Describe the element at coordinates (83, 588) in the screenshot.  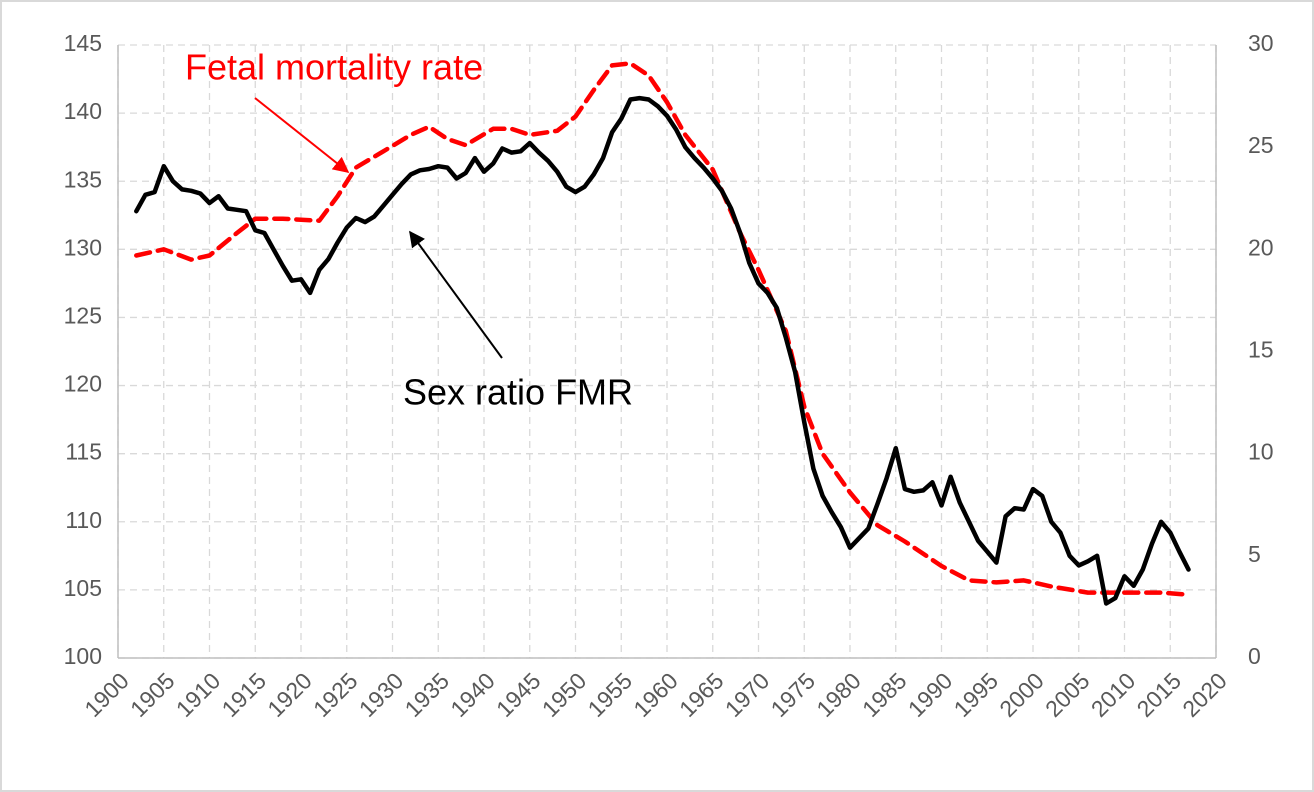
I see `y-tick-label: 105` at that location.